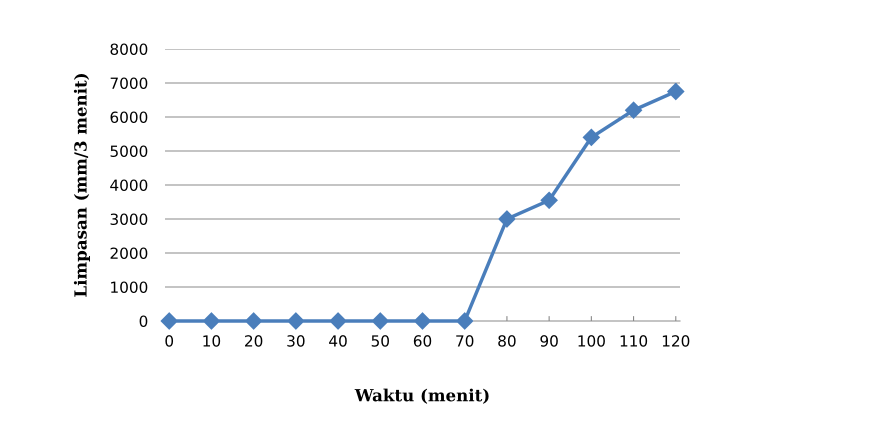  Describe the element at coordinates (465, 341) in the screenshot. I see `x-tick-label: 70` at that location.